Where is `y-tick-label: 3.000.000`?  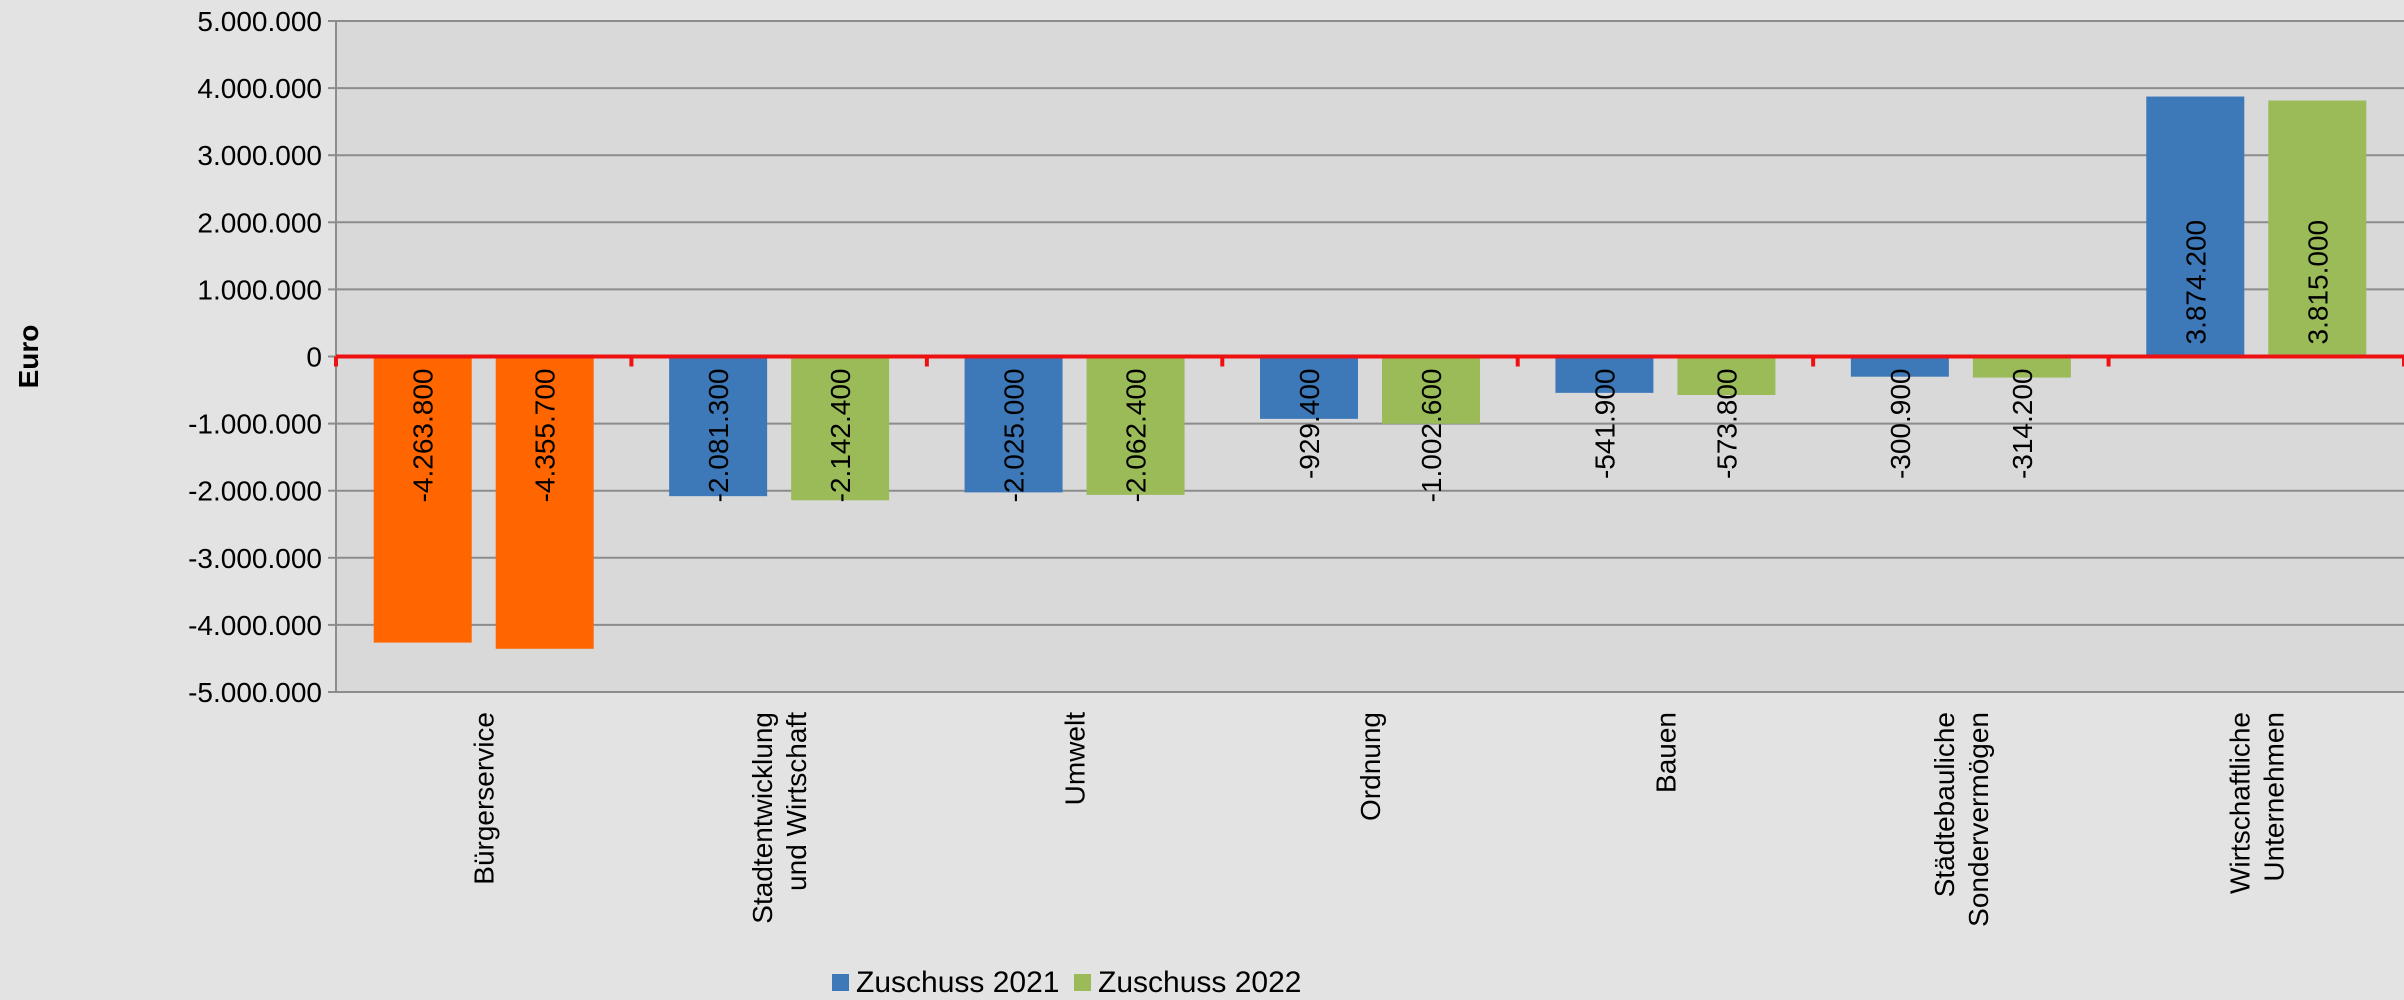
y-tick-label: 3.000.000 is located at coordinates (259, 155).